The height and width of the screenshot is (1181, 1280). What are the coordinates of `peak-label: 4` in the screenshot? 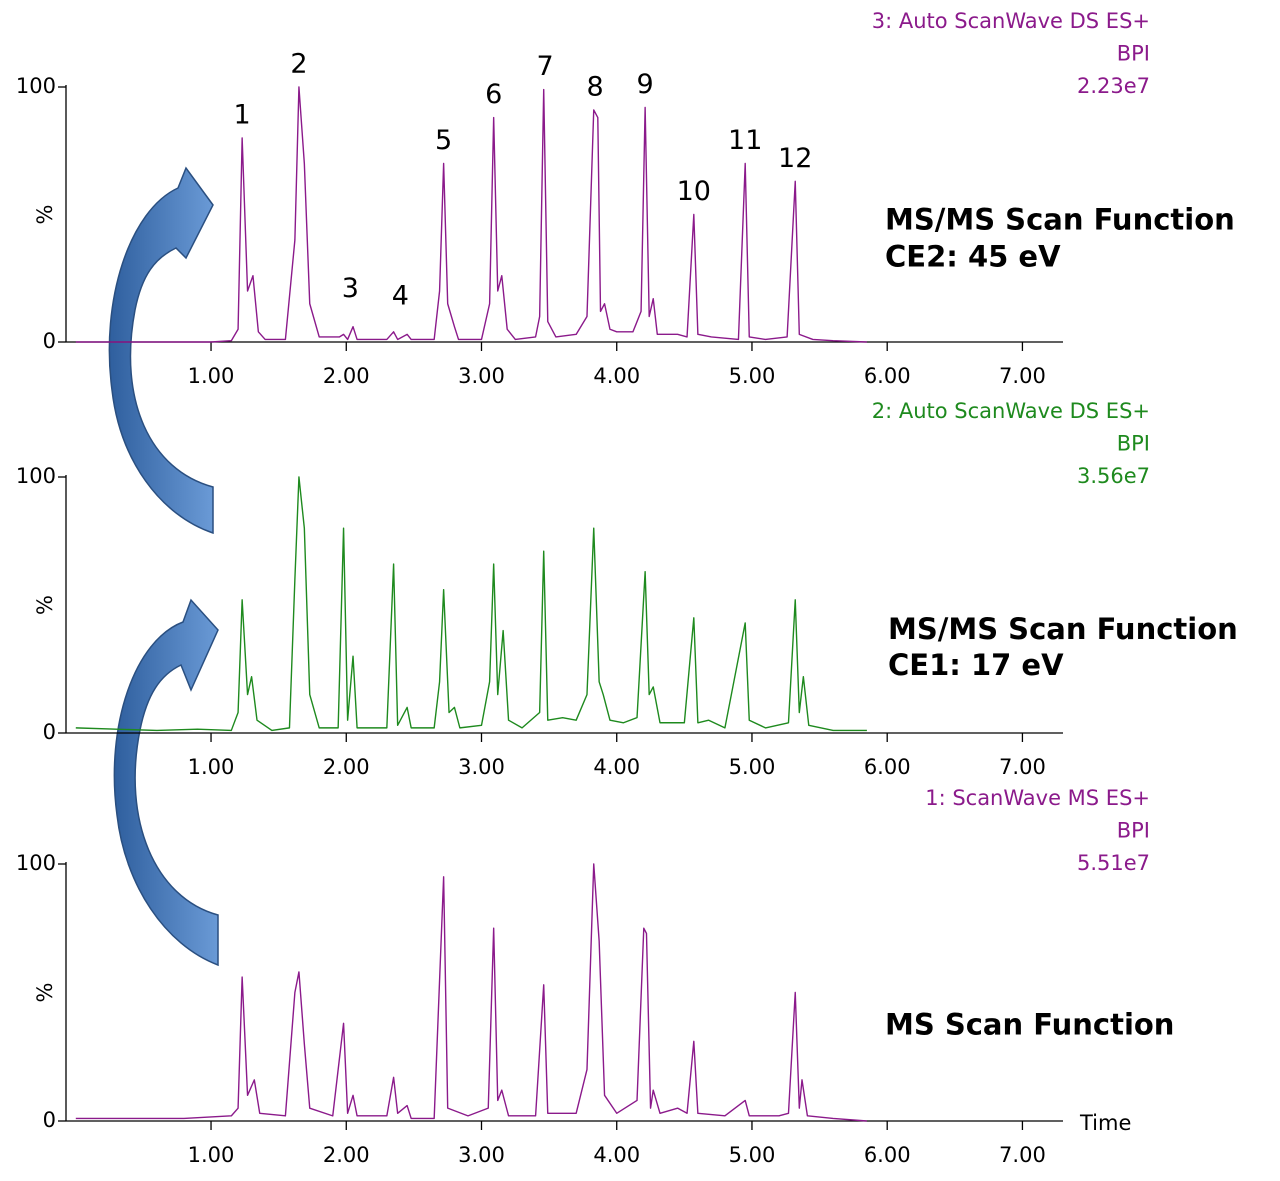 It's located at (400, 296).